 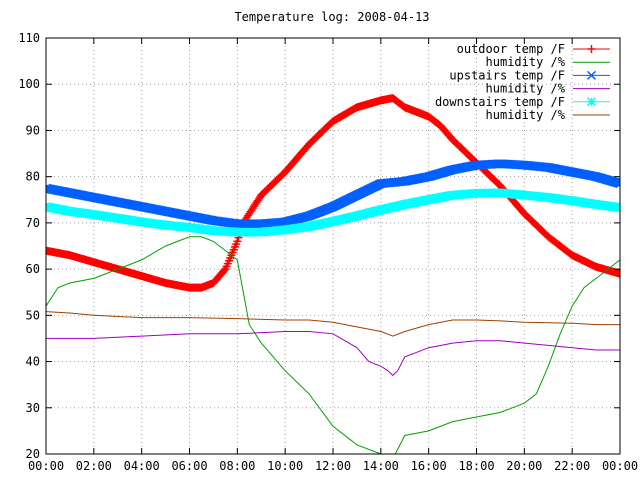 I want to click on y-tick-label: 90, so click(x=33, y=130).